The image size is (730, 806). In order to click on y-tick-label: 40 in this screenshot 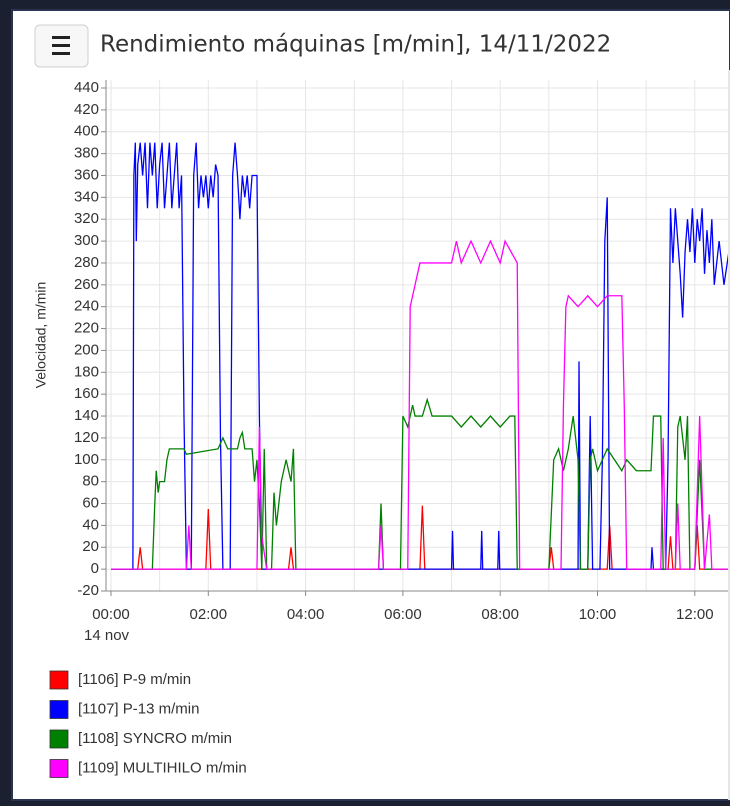, I will do `click(90, 524)`.